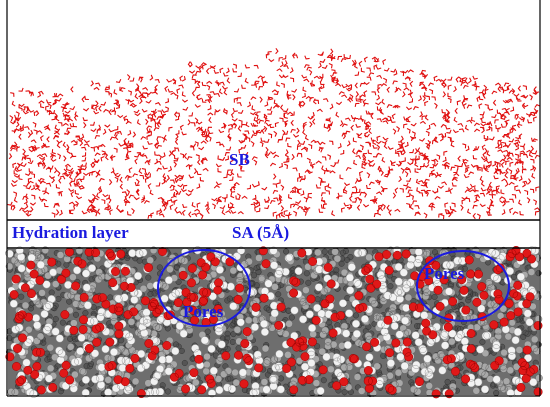  What do you see at coordinates (239, 159) in the screenshot?
I see `sb-label: SB` at bounding box center [239, 159].